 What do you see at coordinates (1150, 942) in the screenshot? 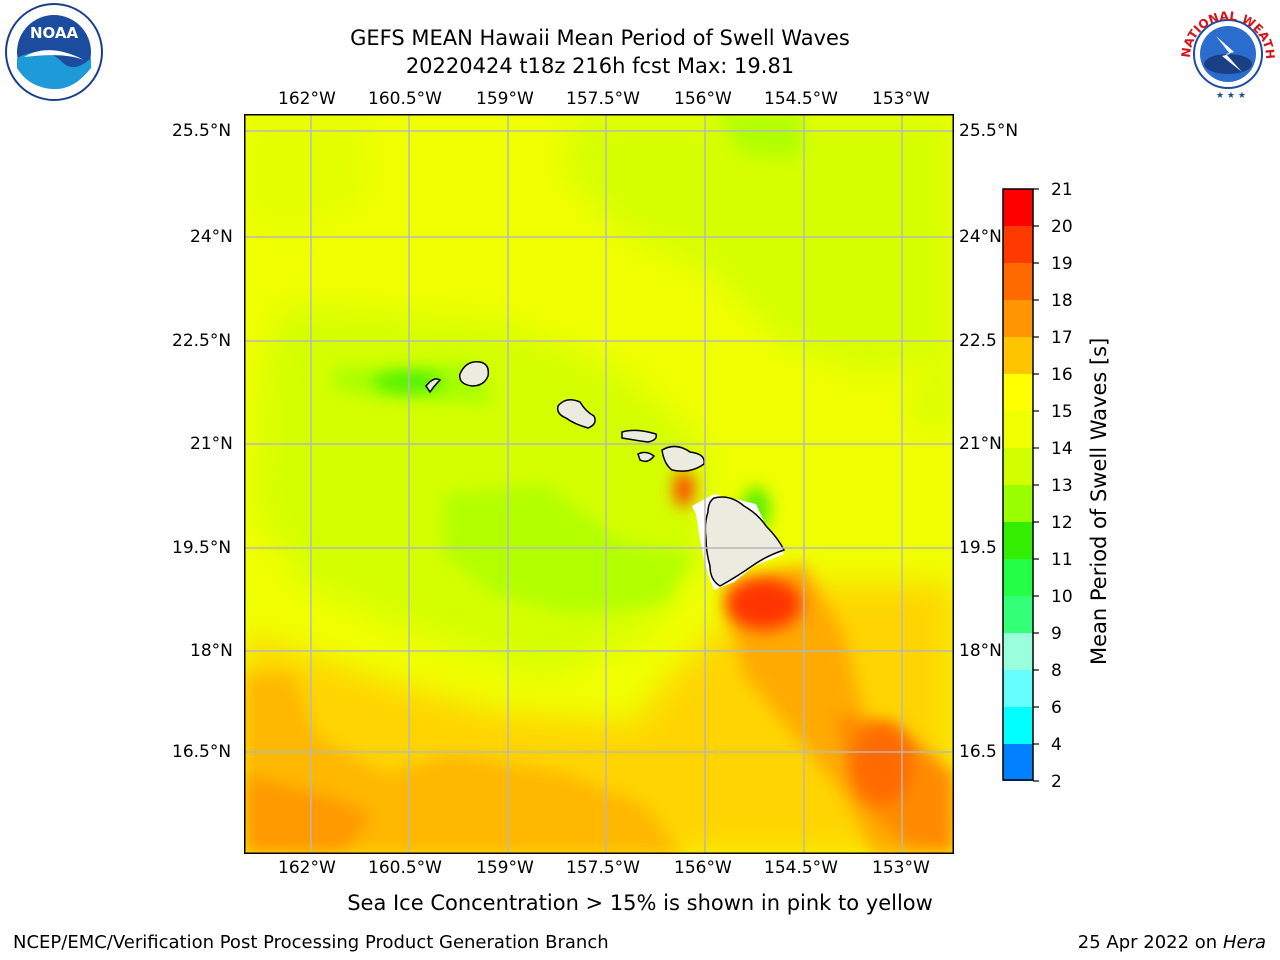
I see `footer-date-text: 25 Apr 2022 on` at bounding box center [1150, 942].